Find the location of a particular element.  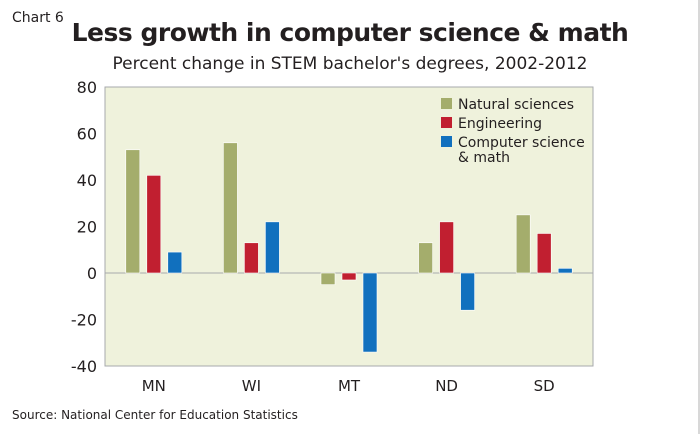

x-tick-label: MT is located at coordinates (349, 386).